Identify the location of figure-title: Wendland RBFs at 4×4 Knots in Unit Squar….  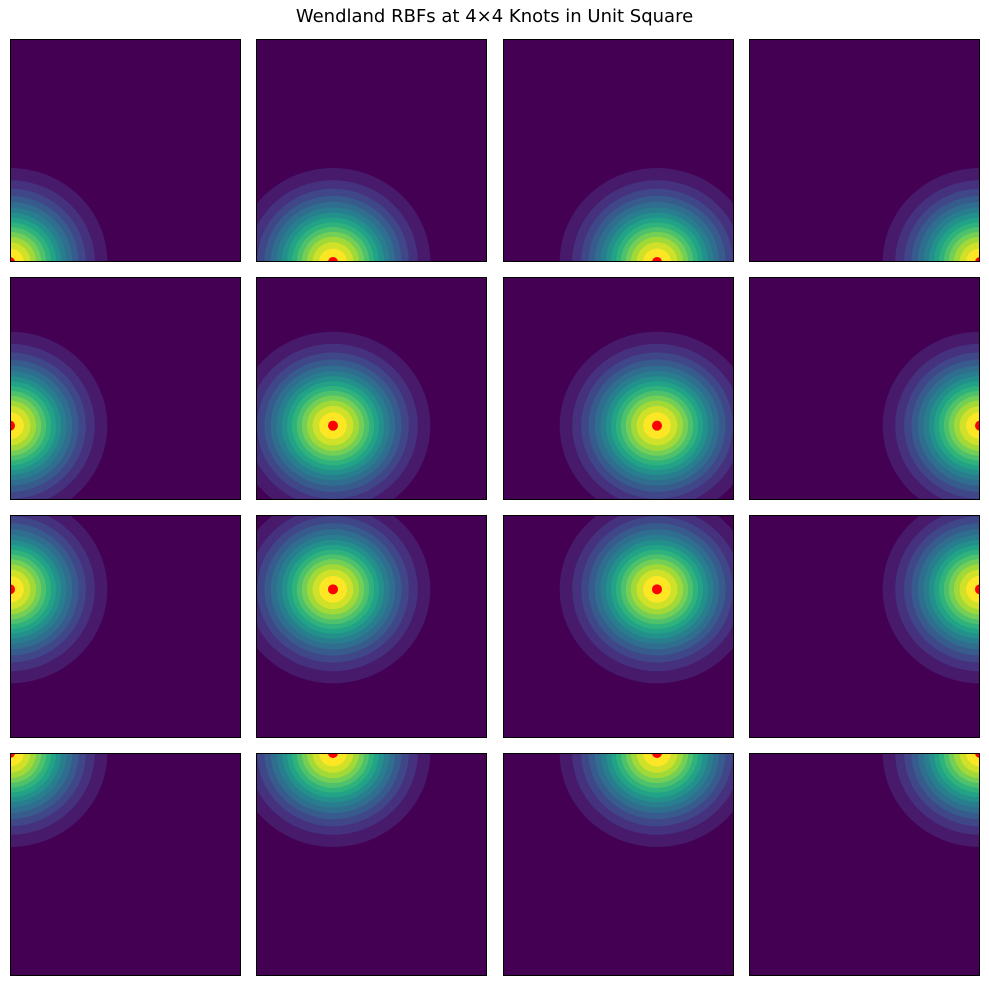
(494, 16).